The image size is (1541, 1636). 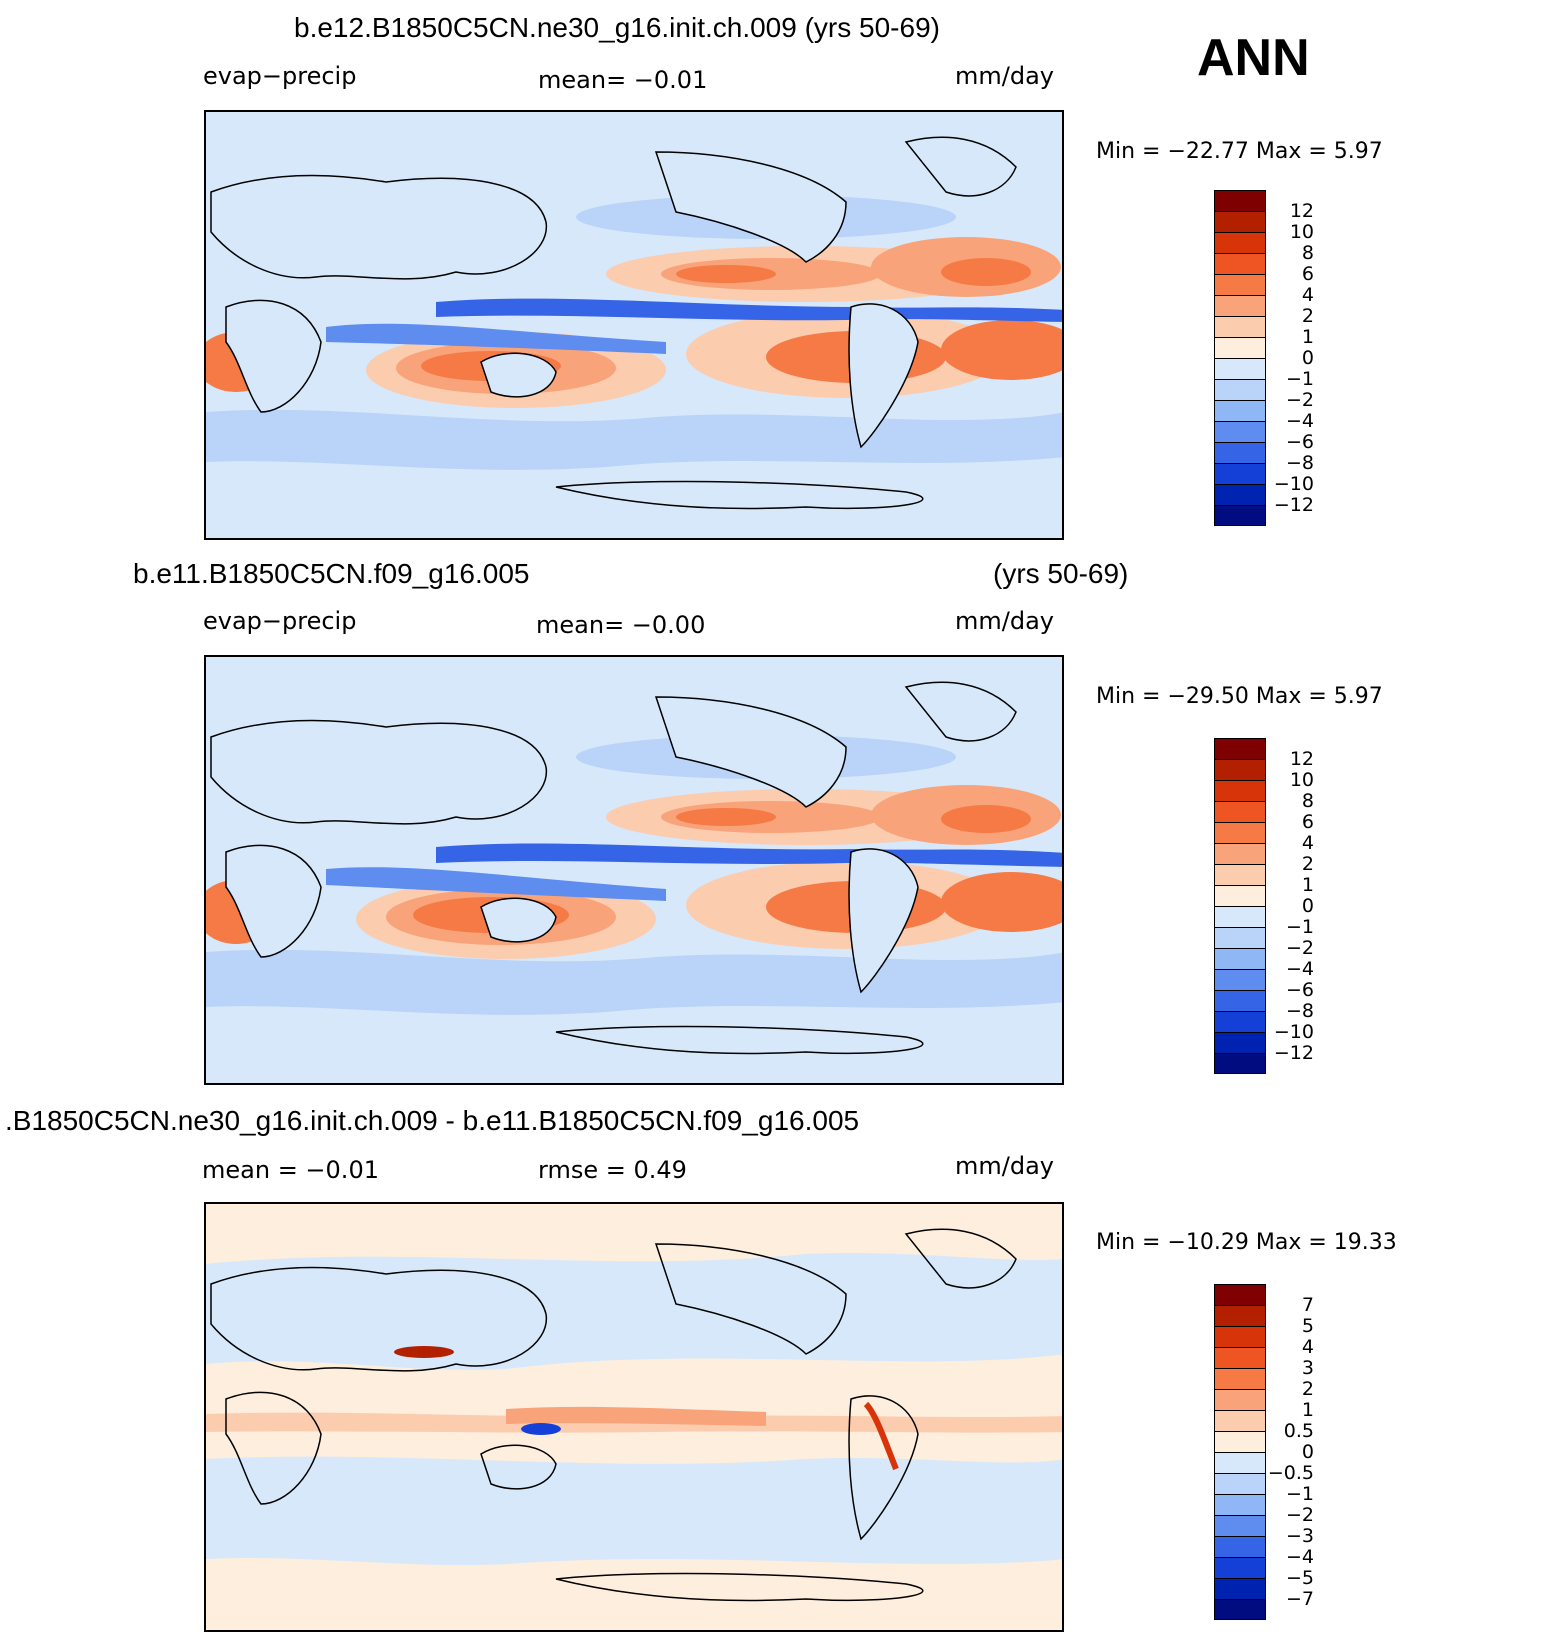 What do you see at coordinates (634, 870) in the screenshot?
I see `panel2-map` at bounding box center [634, 870].